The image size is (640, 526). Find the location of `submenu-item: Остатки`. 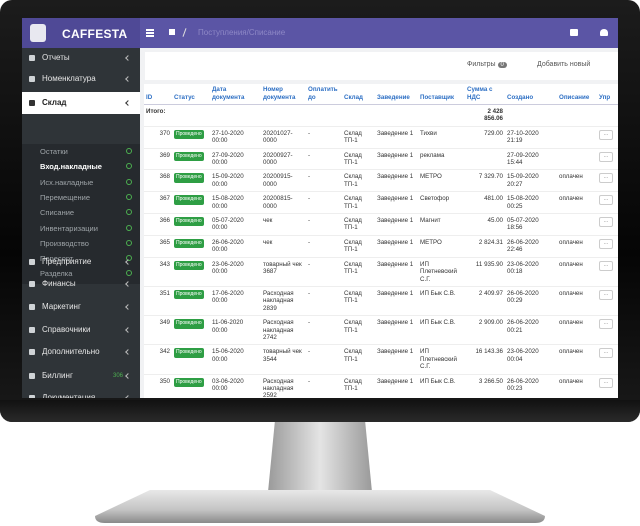

submenu-item: Остатки is located at coordinates (81, 151).